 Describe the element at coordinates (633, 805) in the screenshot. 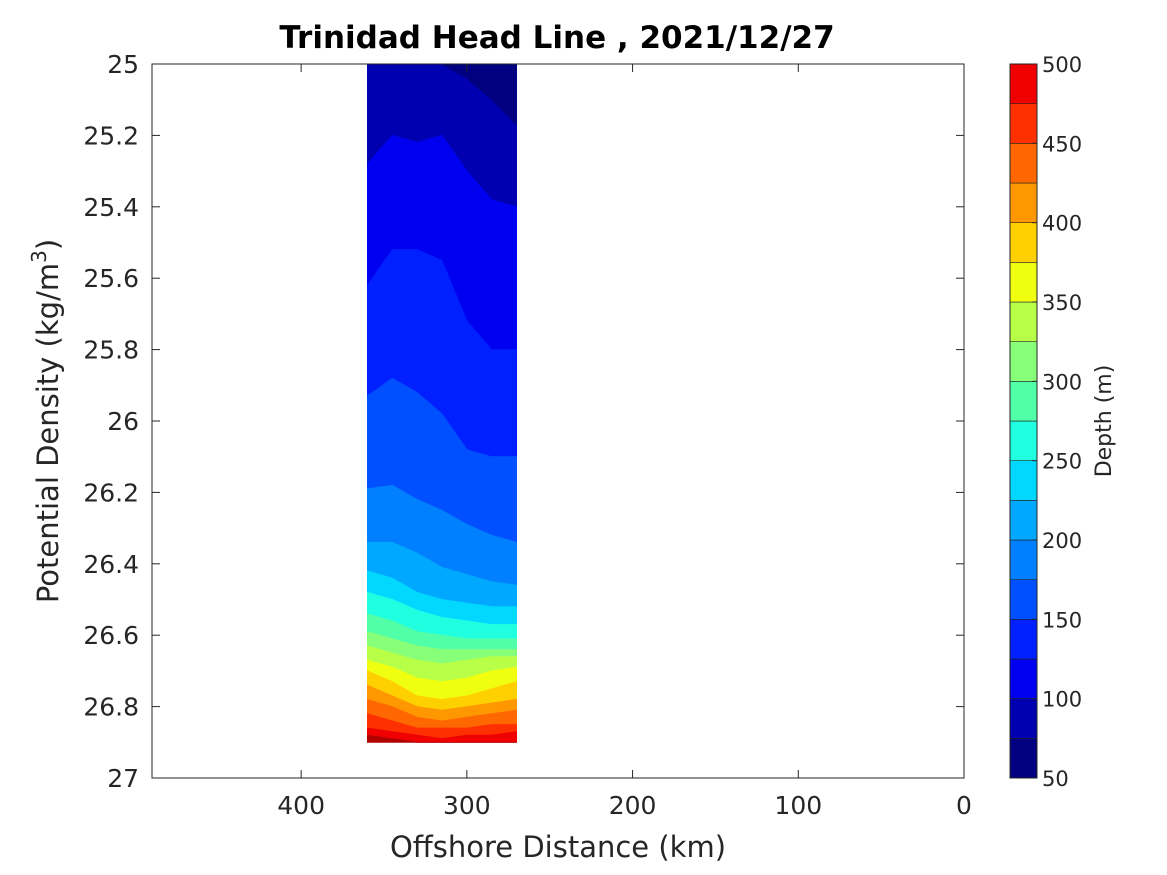

I see `x-tick-label: 200` at that location.